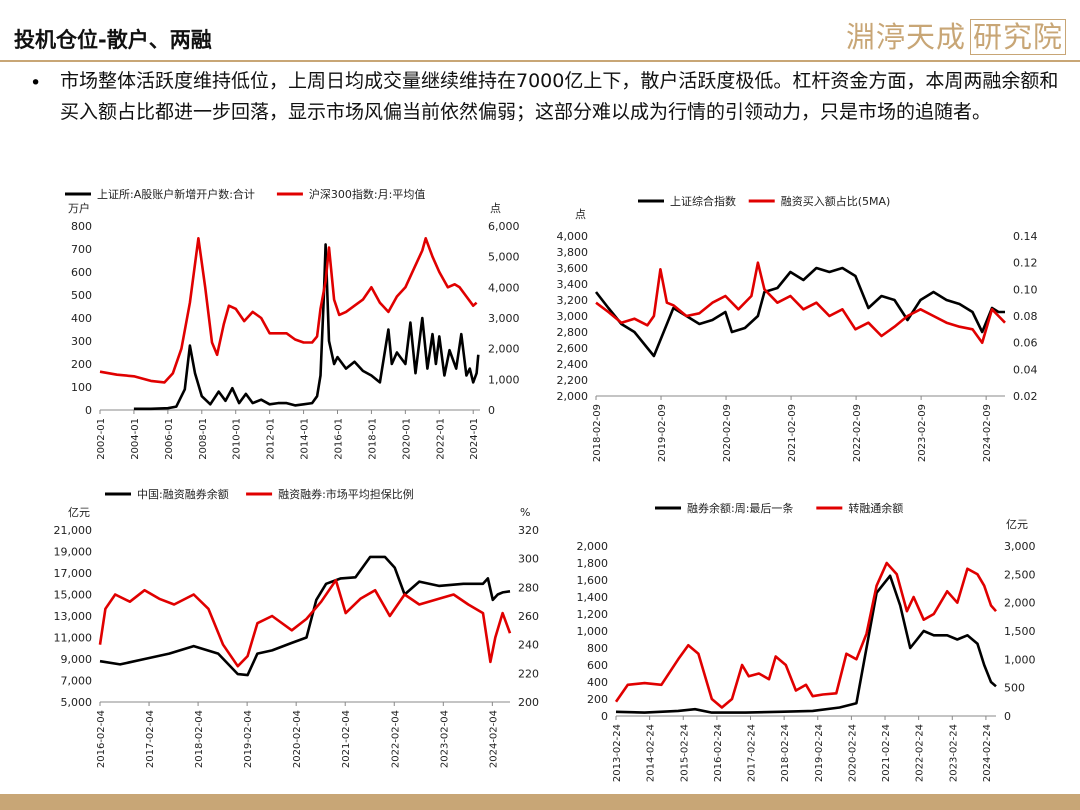 Image resolution: width=1080 pixels, height=810 pixels. Describe the element at coordinates (474, 439) in the screenshot. I see `x-tick-label: 2024-01` at that location.